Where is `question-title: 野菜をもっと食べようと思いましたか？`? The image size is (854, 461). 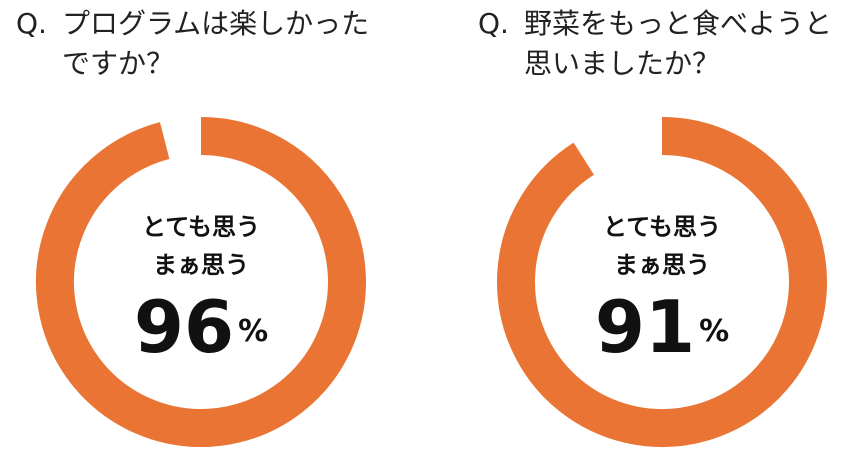 question-title: 野菜をもっと食べようと思いましたか？ is located at coordinates (678, 43).